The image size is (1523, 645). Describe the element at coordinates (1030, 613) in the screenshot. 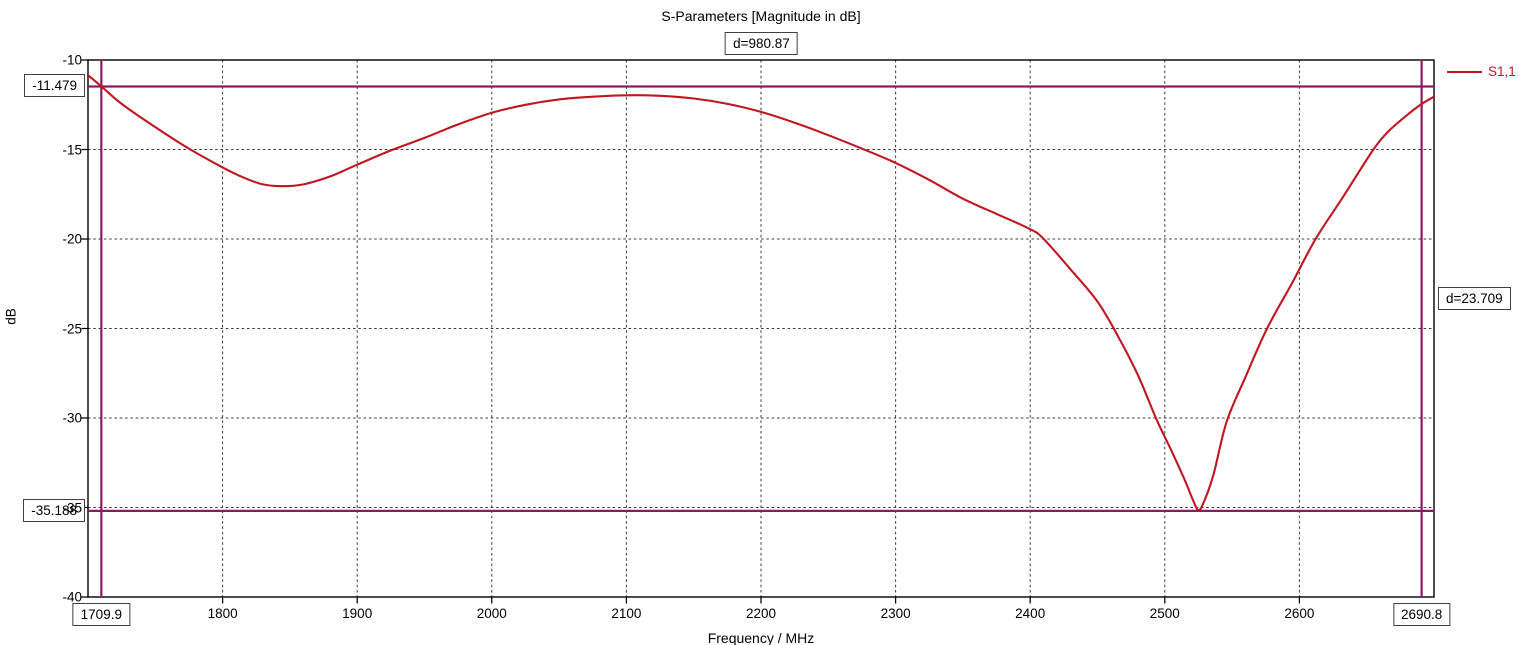

I see `x-tick-label: 2400` at that location.